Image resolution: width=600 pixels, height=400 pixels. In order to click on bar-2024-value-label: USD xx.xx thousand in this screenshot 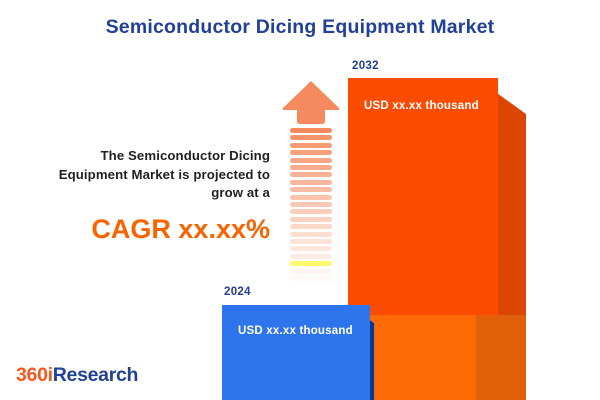, I will do `click(295, 331)`.